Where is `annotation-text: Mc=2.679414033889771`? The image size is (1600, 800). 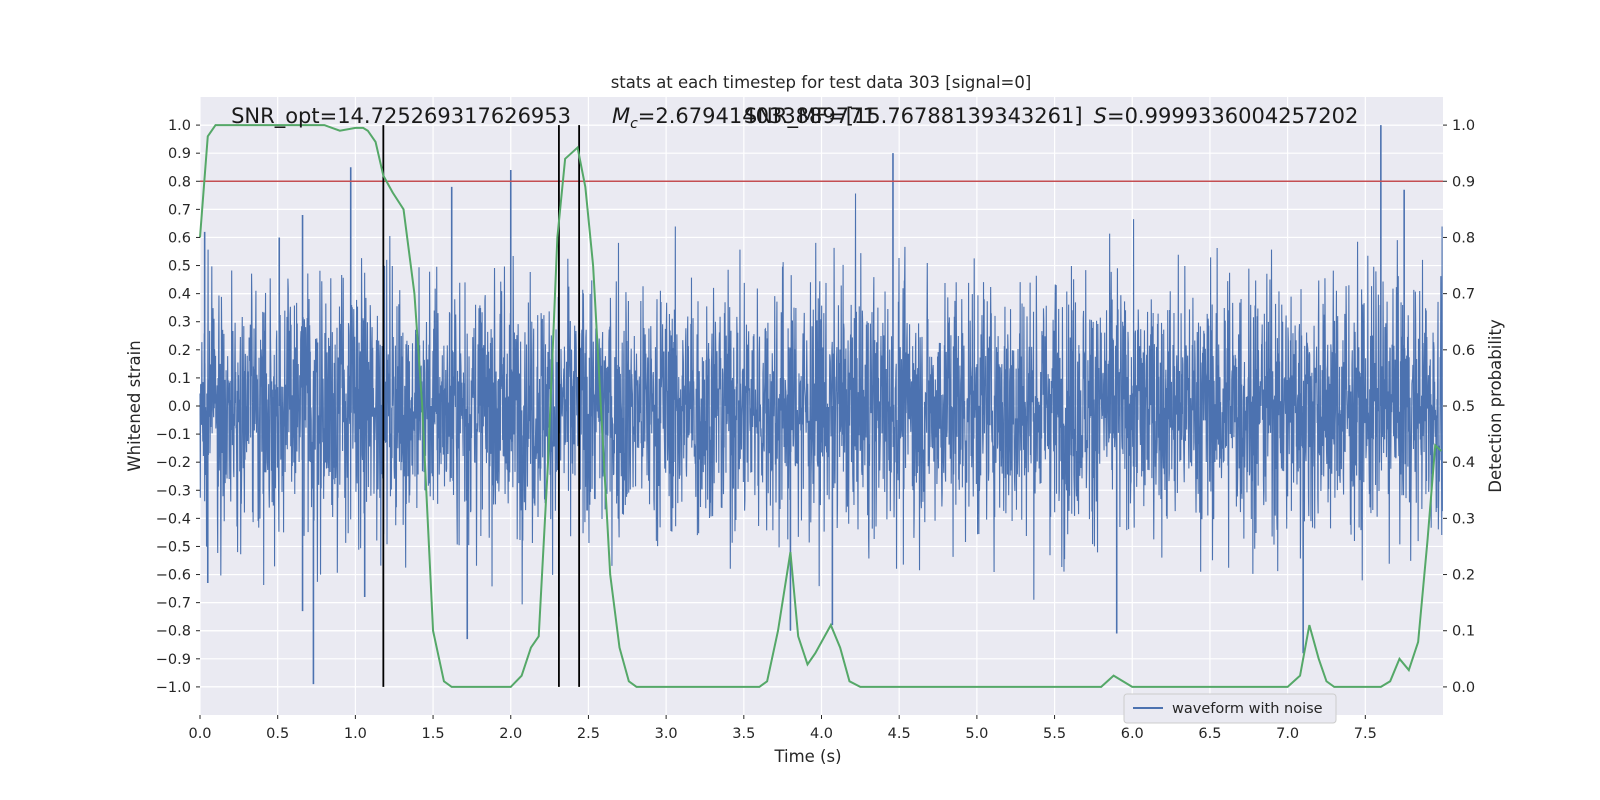 annotation-text: Mc=2.679414033889771 is located at coordinates (744, 118).